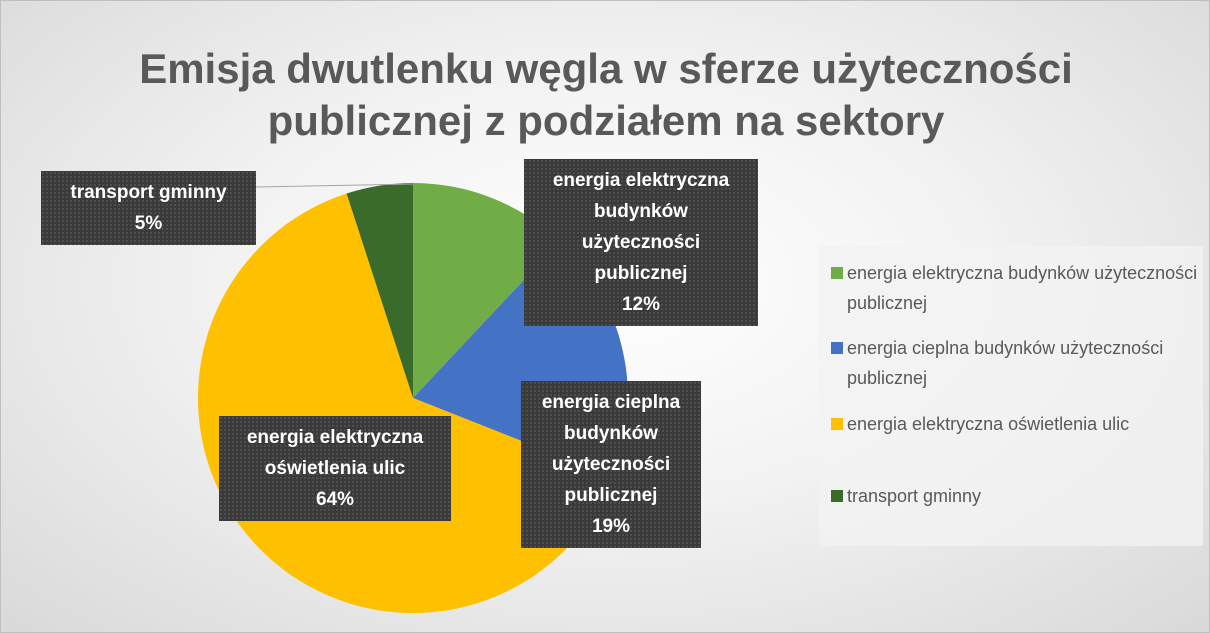 The image size is (1210, 633). I want to click on legend-label: energia elektryczna oświetlenia ulic, so click(988, 424).